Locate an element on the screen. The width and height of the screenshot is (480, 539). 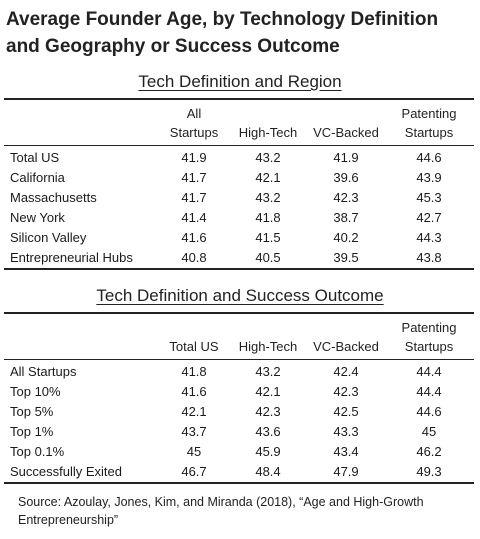
cell-patent: 45.3 is located at coordinates (429, 197).